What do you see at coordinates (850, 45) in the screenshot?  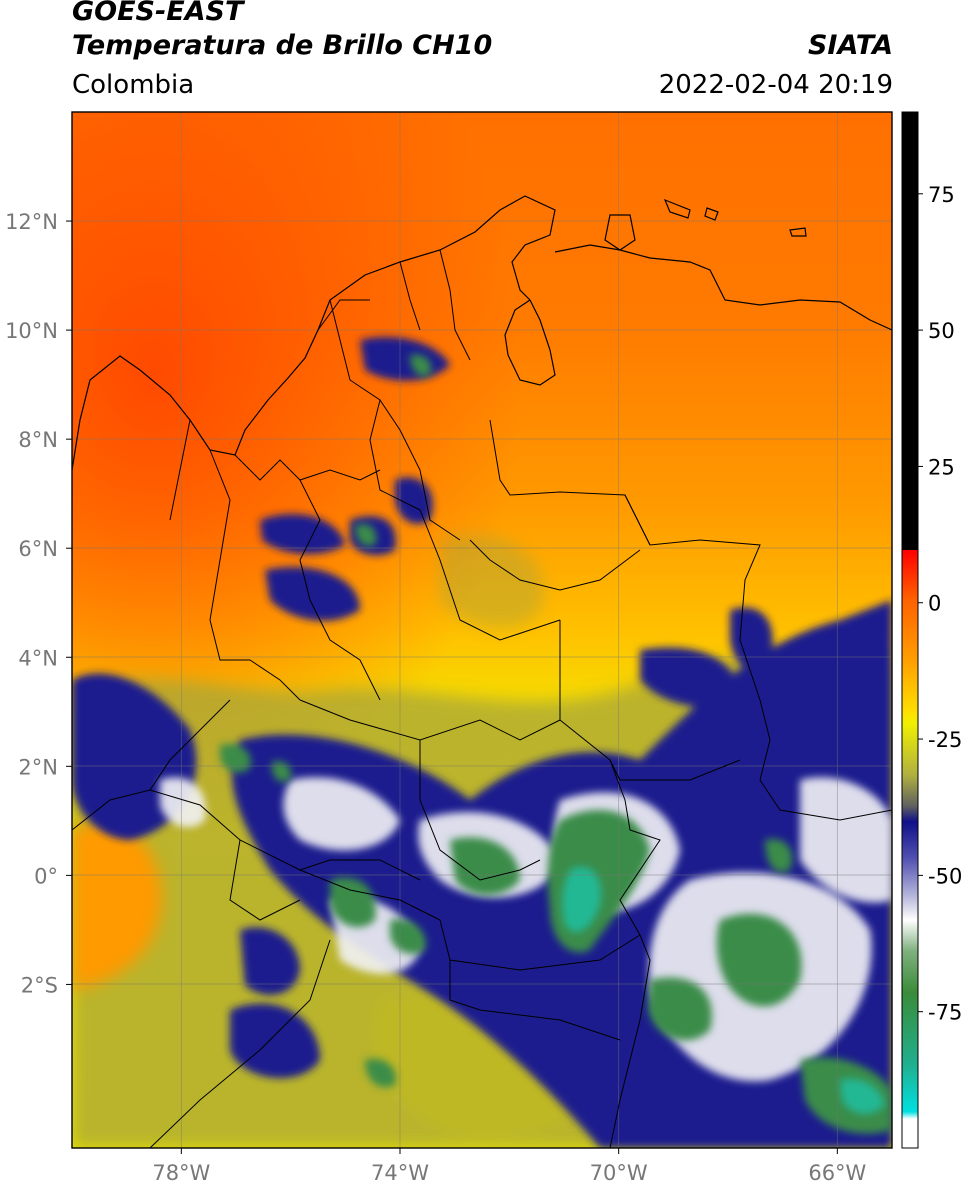 I see `source-label: SIATA` at bounding box center [850, 45].